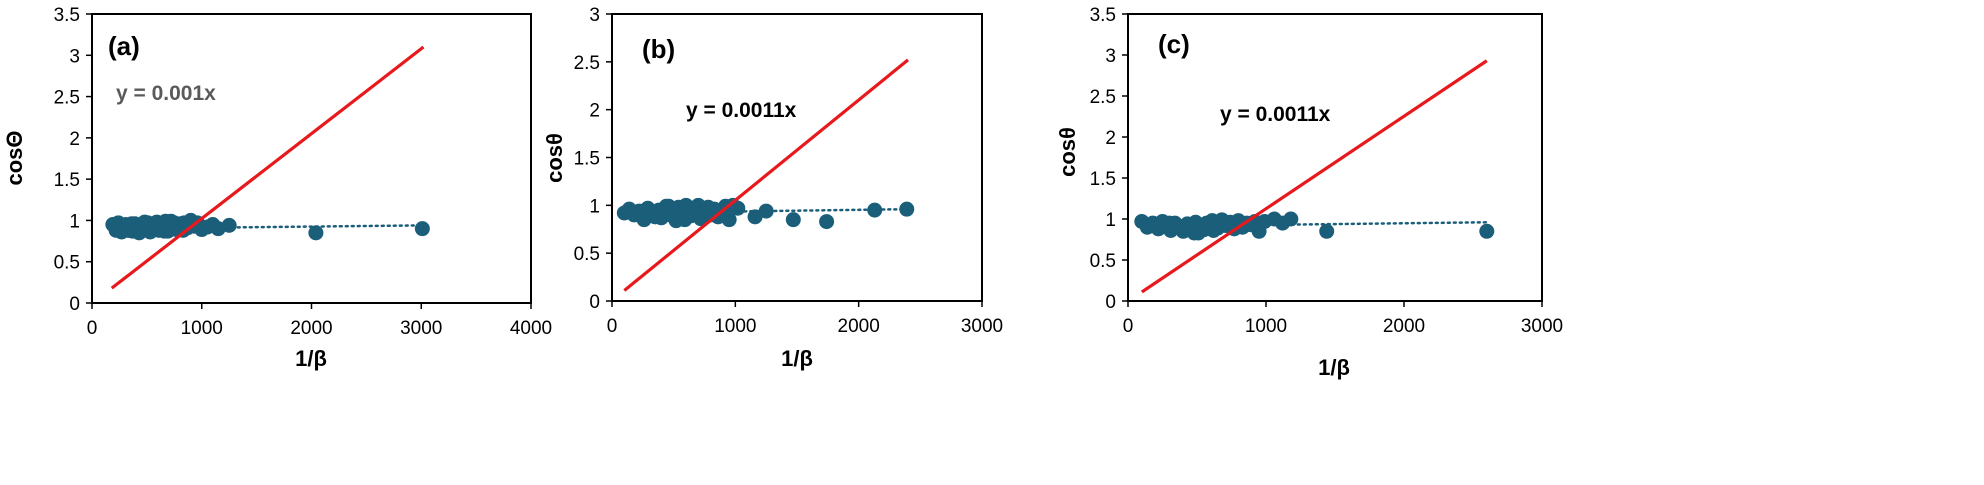 This screenshot has height=485, width=1984. What do you see at coordinates (658, 49) in the screenshot?
I see `panel-b-label: (b)` at bounding box center [658, 49].